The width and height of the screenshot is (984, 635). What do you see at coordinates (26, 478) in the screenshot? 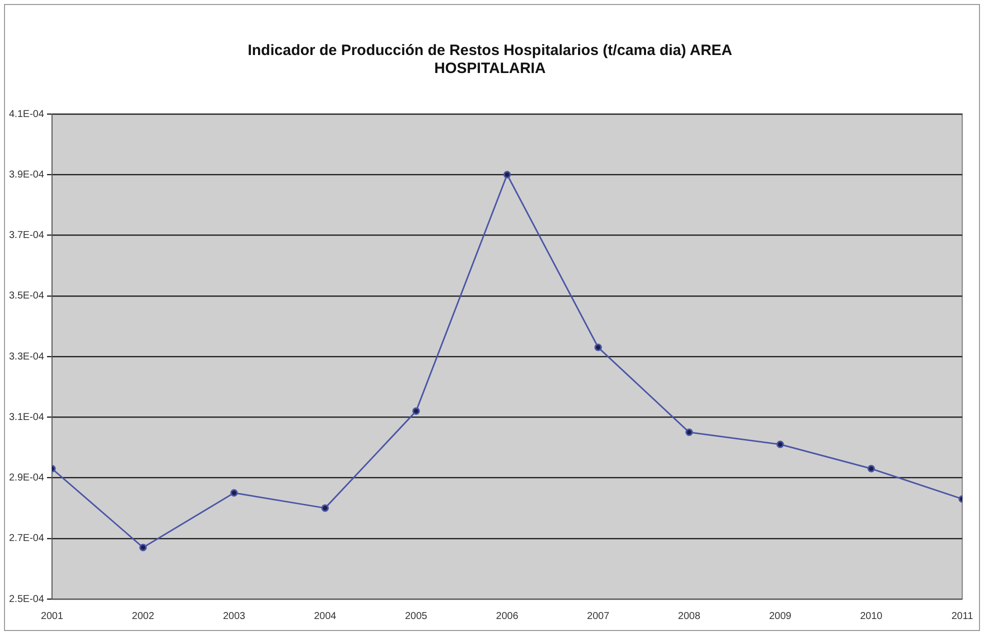
I see `y-tick-label: 2.9E-04` at bounding box center [26, 478].